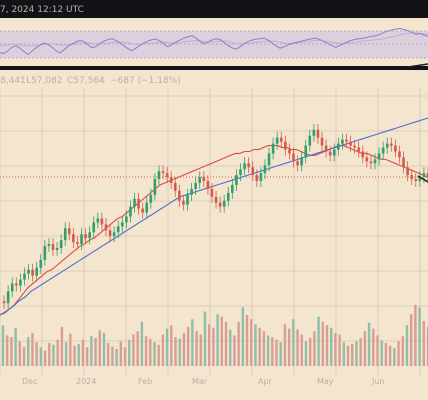  What do you see at coordinates (265, 381) in the screenshot?
I see `month-label: Apr` at bounding box center [265, 381].